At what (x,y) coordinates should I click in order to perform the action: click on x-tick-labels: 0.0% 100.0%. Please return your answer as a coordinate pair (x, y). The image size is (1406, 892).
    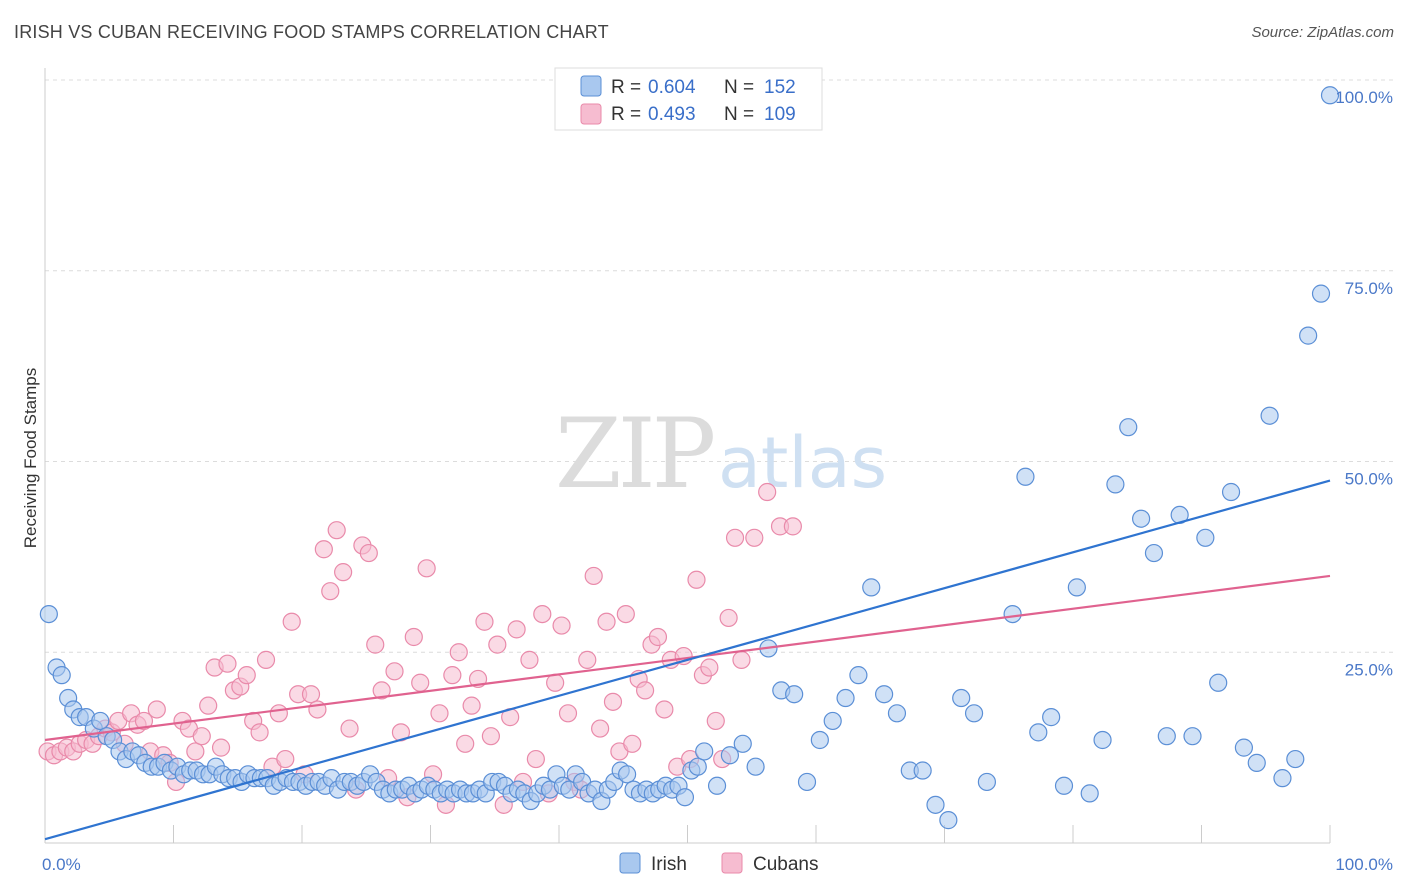
    Looking at the image, I should click on (717, 864).